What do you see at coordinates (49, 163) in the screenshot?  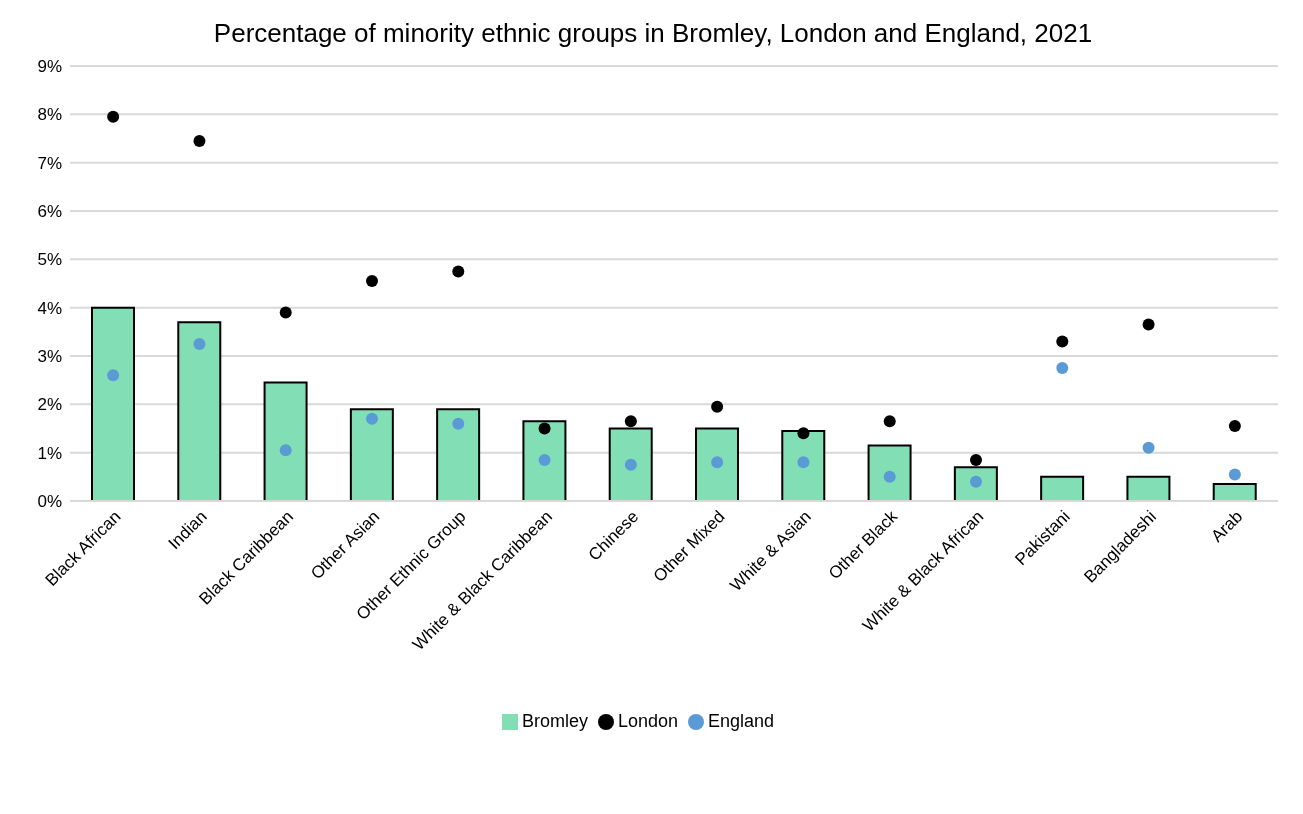 I see `y-tick-label: 7%` at bounding box center [49, 163].